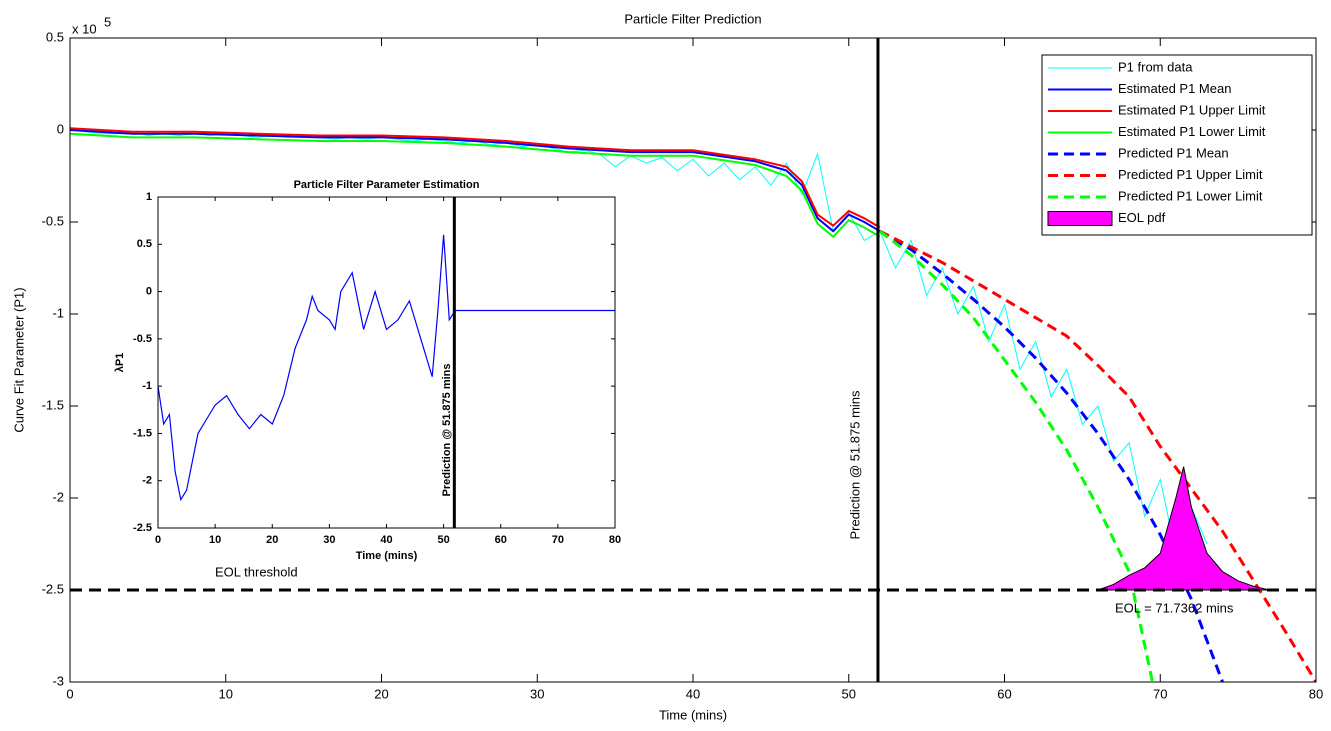 The image size is (1331, 731). What do you see at coordinates (1155, 66) in the screenshot?
I see `legend-label: P1 from data` at bounding box center [1155, 66].